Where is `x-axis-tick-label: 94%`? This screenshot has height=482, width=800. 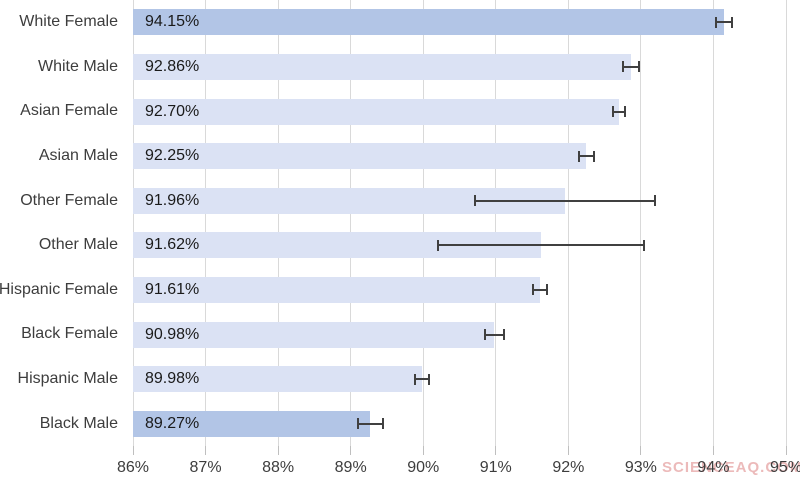
x-axis-tick-label: 94% is located at coordinates (713, 467).